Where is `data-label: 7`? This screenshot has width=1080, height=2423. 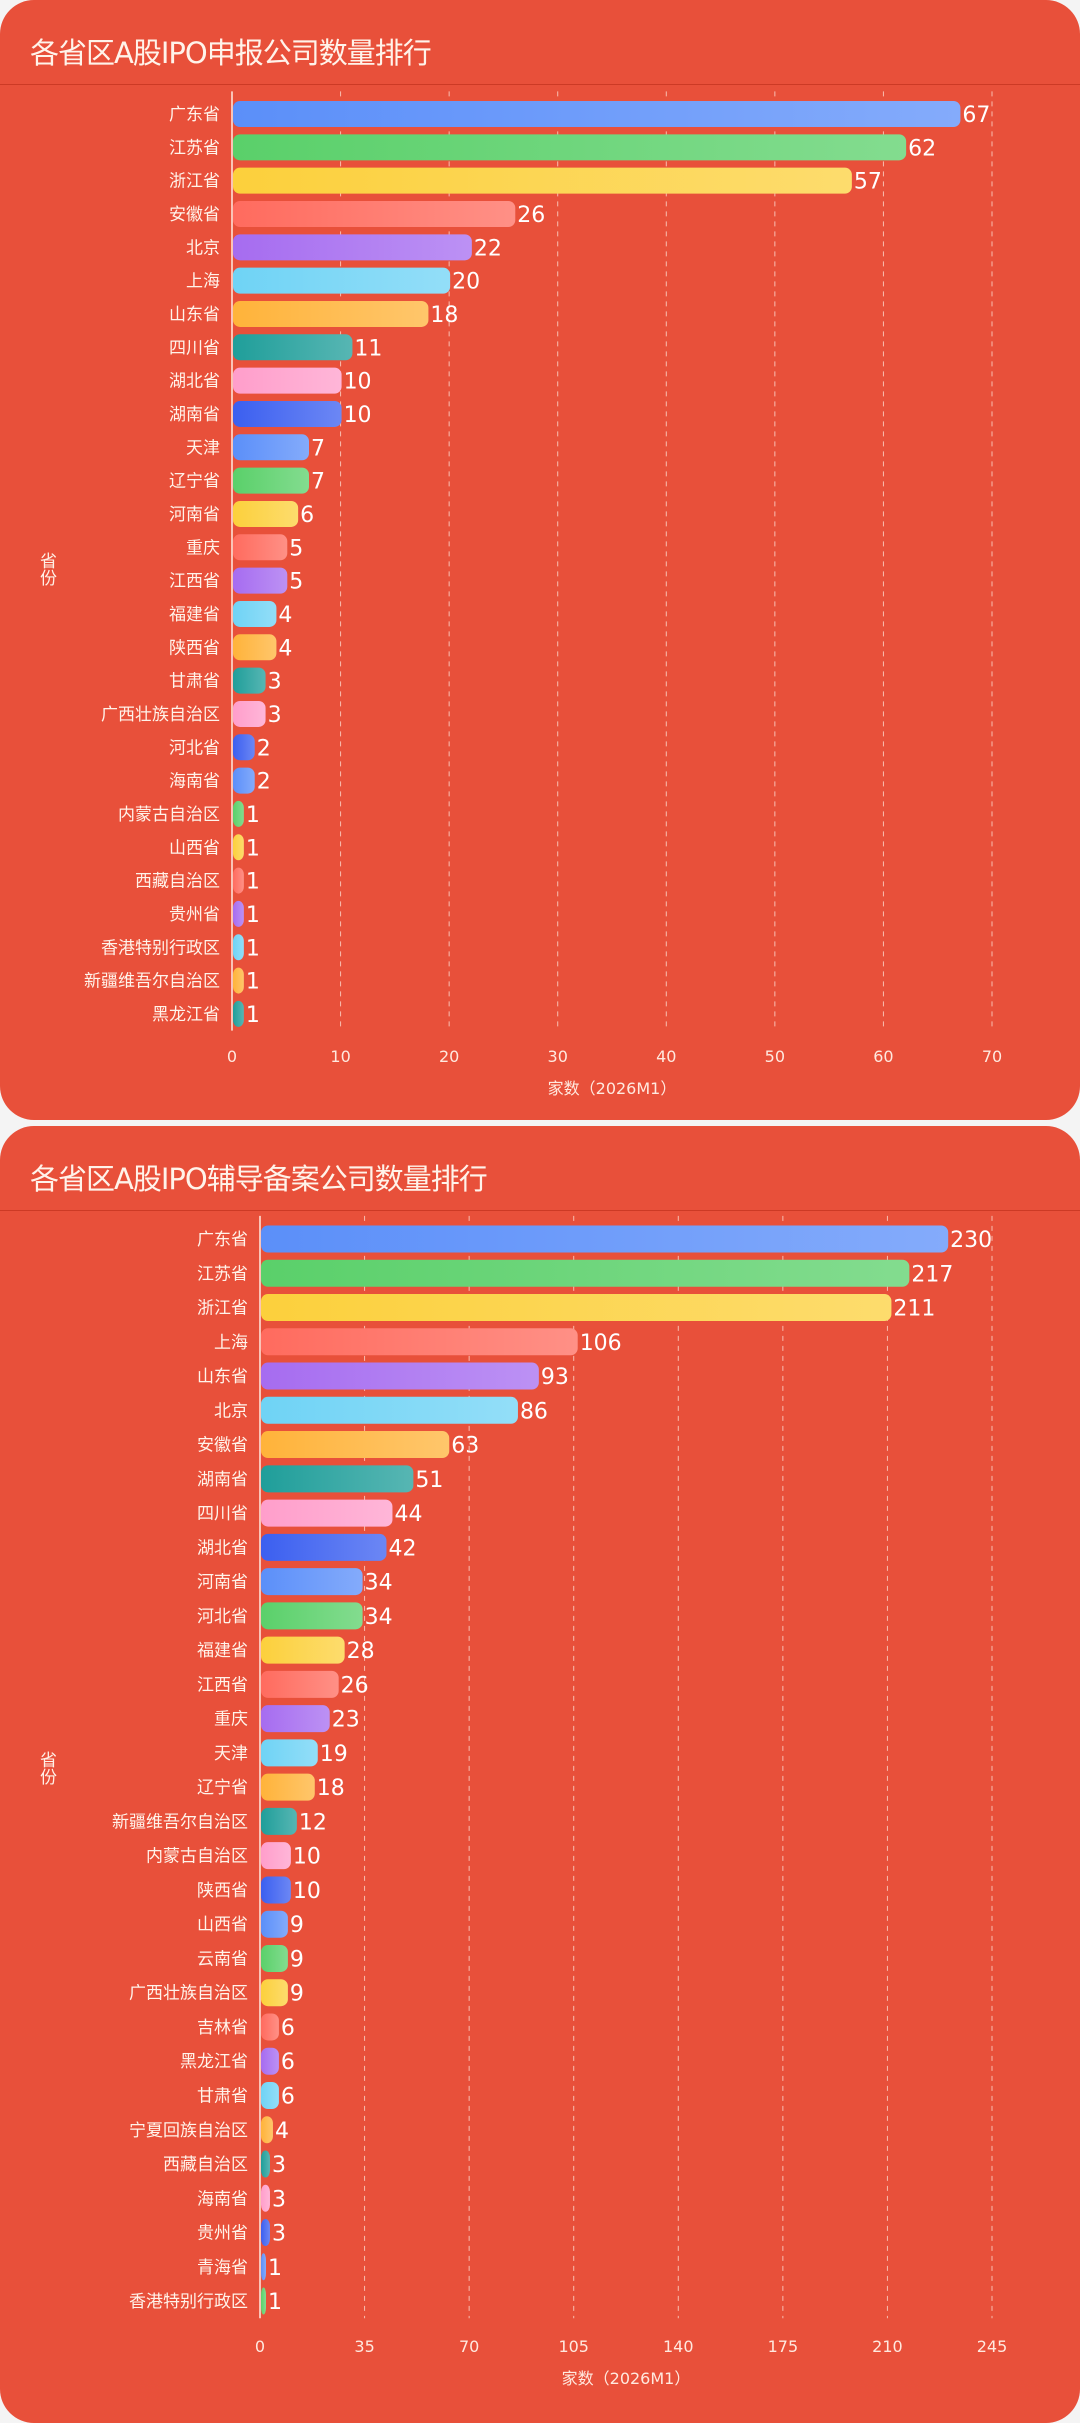
data-label: 7 is located at coordinates (318, 448).